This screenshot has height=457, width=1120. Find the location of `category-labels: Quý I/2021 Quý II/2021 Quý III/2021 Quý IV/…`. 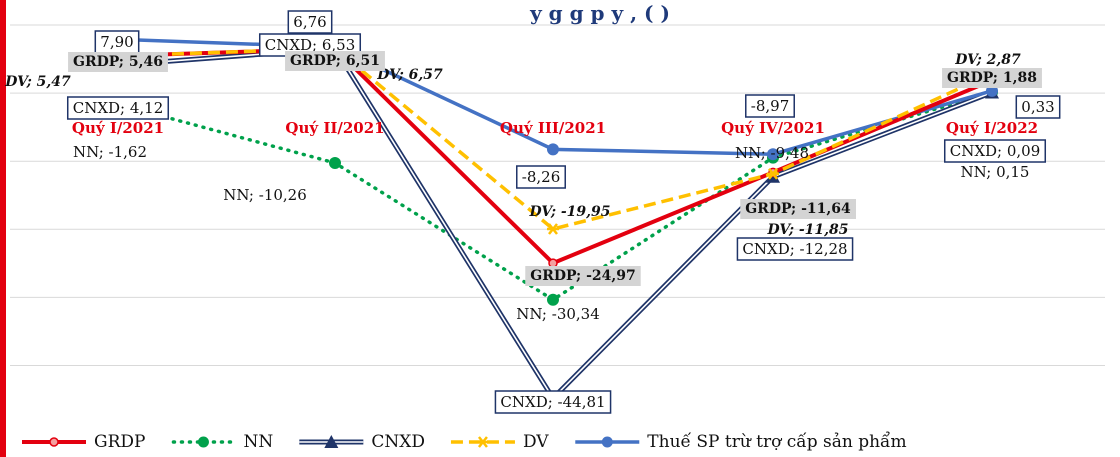

category-labels: Quý I/2021 Quý II/2021 Quý III/2021 Quý IV/… is located at coordinates (555, 128).